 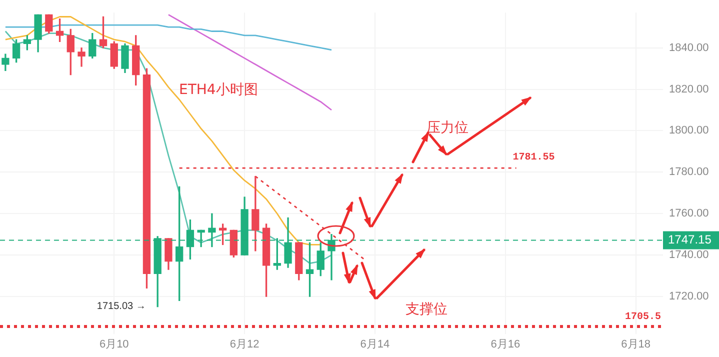 I want to click on y-tick-label: 1820.00, so click(x=689, y=89).